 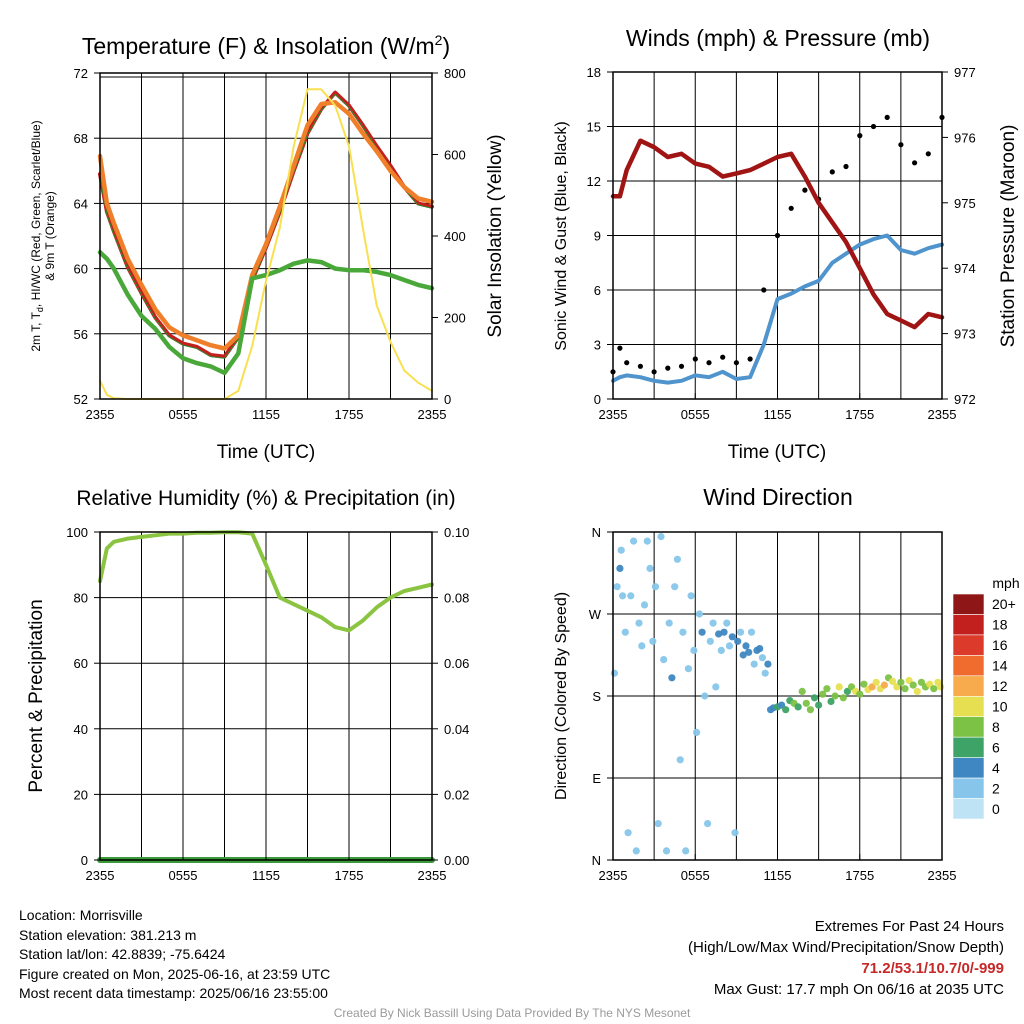 I want to click on latlon-text: Station lat/lon: 42.8839; -75.6424, so click(x=122, y=954).